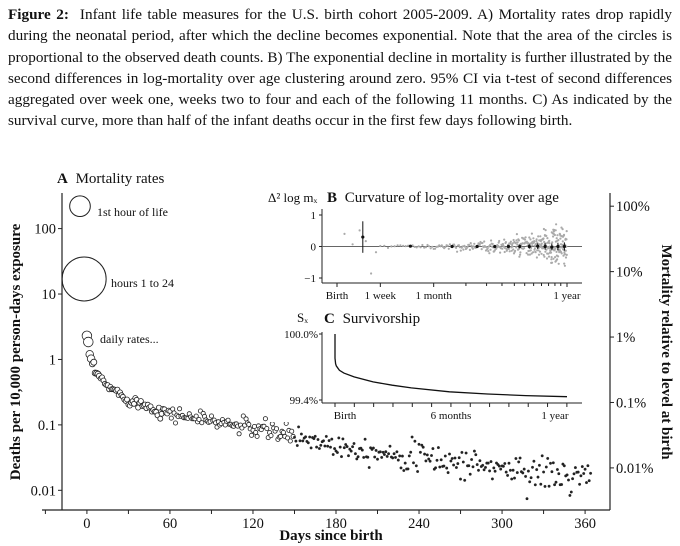  I want to click on circle-first-hour, so click(80, 206).